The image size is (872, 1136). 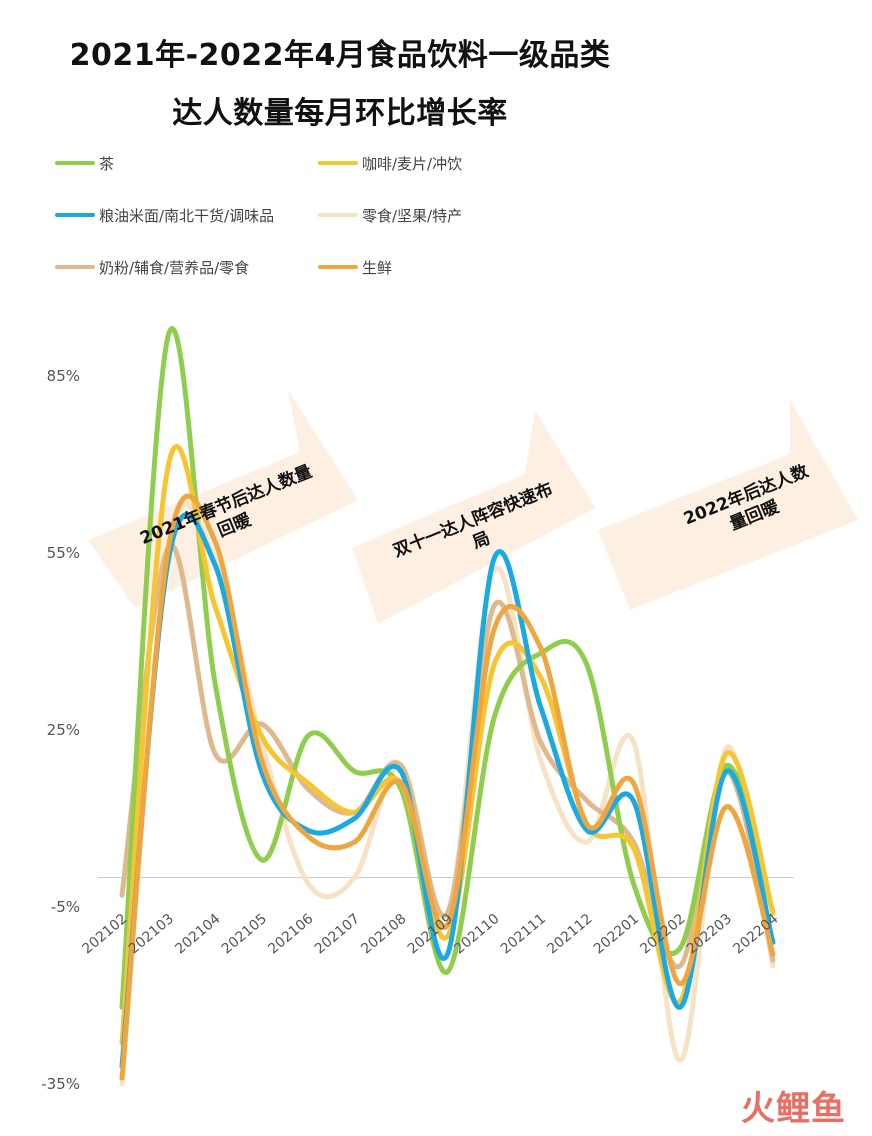 What do you see at coordinates (481, 540) in the screenshot?
I see `annotation-text-line2: 局` at bounding box center [481, 540].